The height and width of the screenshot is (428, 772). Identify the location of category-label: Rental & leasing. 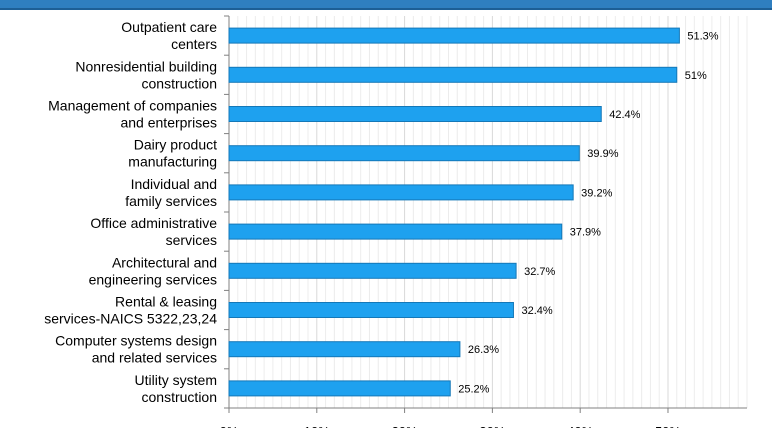
(166, 302).